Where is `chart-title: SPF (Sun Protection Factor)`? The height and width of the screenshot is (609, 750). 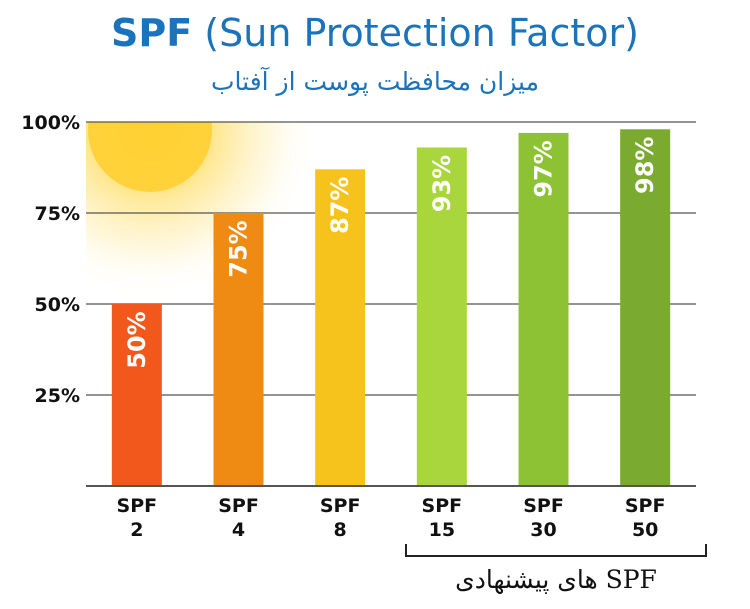
chart-title: SPF (Sun Protection Factor) is located at coordinates (375, 33).